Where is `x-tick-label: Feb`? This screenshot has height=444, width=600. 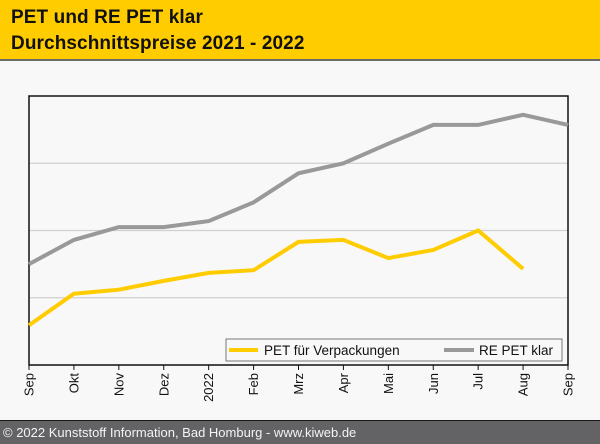
x-tick-label: Feb is located at coordinates (253, 384).